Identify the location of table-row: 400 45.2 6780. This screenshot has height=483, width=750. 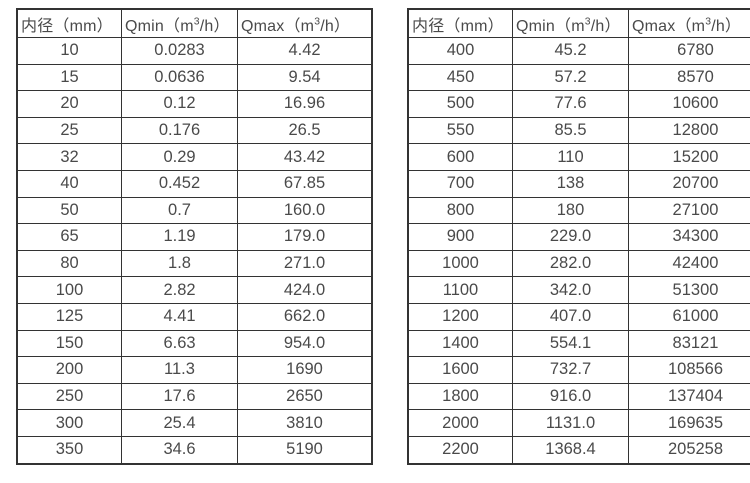
(578, 51).